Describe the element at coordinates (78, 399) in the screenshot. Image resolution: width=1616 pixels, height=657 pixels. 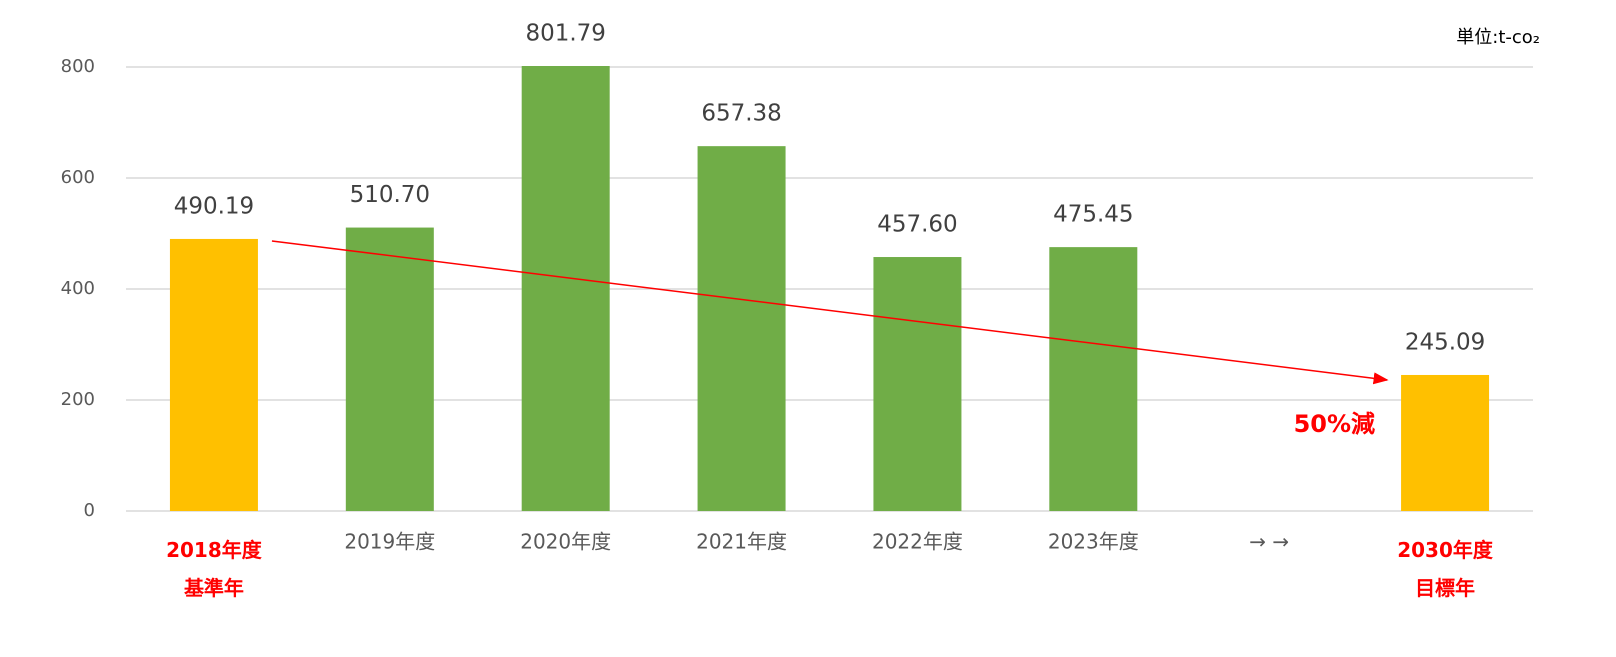
I see `y-tick-label: 200` at that location.